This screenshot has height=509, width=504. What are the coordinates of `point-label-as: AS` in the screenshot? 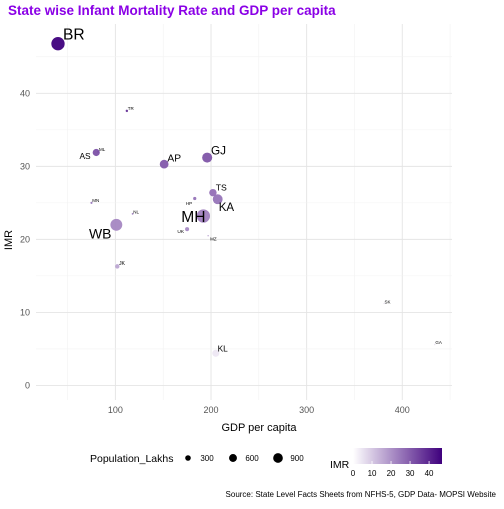 It's located at (85, 156).